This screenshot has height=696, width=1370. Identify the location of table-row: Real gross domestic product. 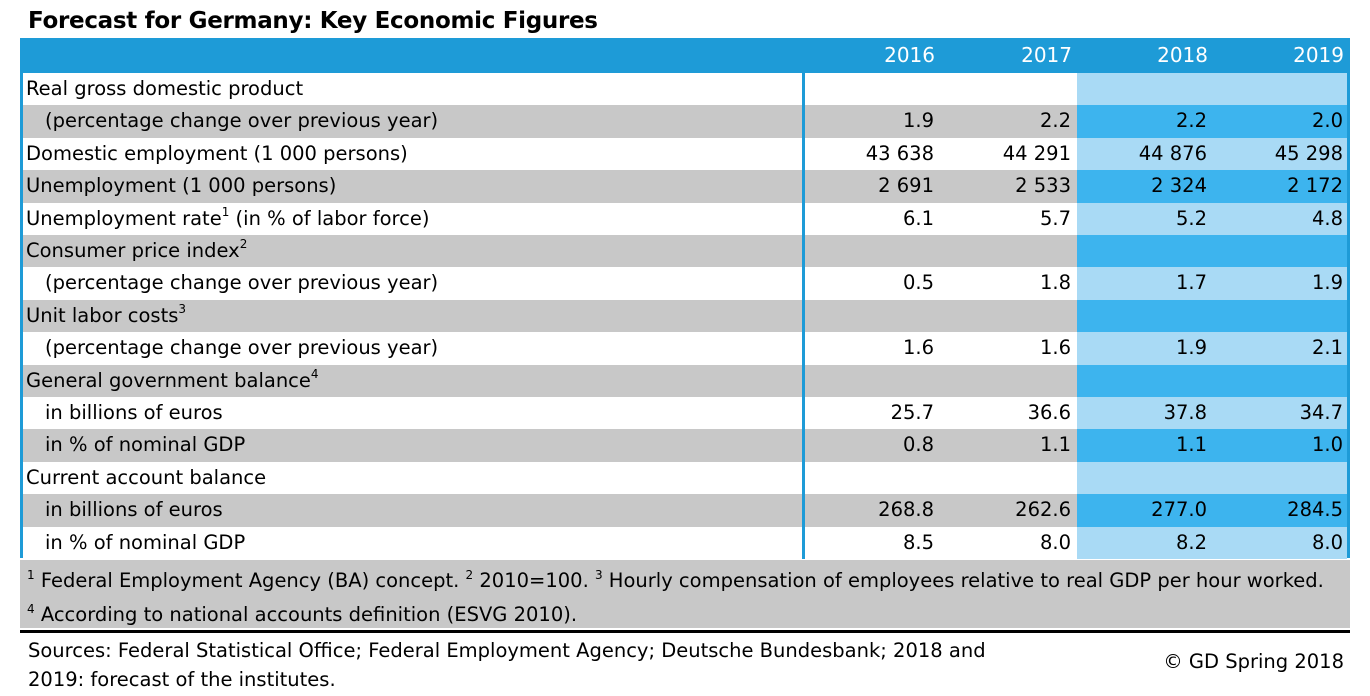
(685, 89).